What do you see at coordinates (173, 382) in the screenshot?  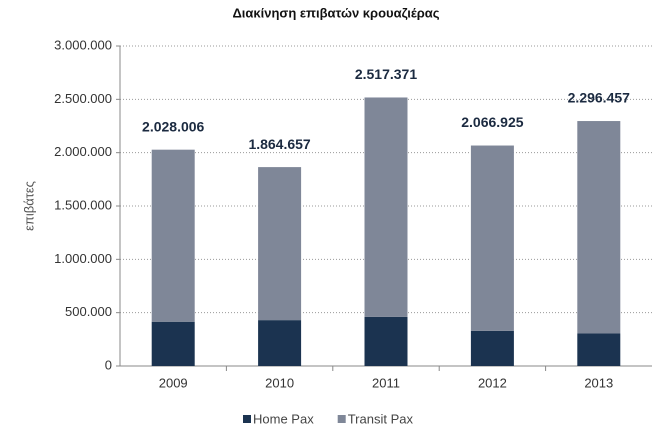 I see `x-tick-label: 2009` at bounding box center [173, 382].